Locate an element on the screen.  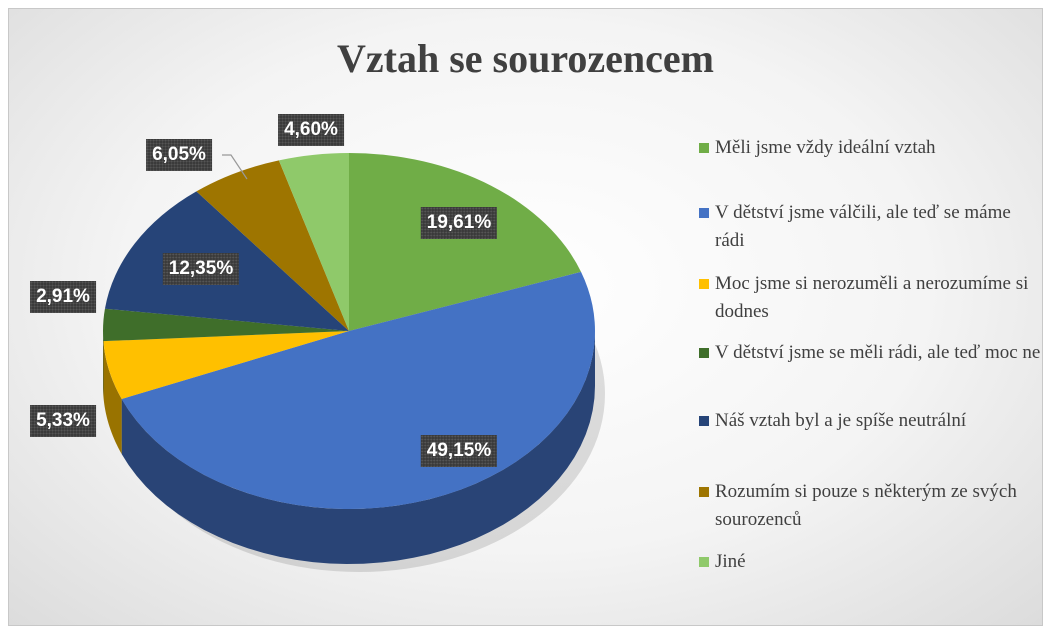
data-label: 5,33% is located at coordinates (63, 421).